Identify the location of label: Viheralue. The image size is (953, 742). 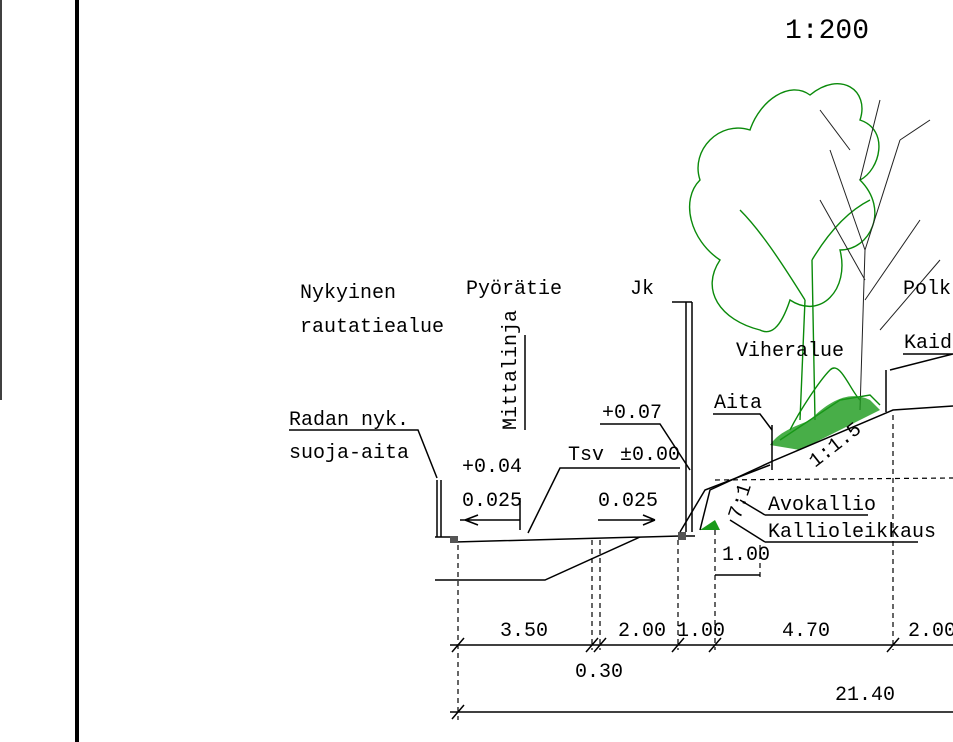
(790, 351).